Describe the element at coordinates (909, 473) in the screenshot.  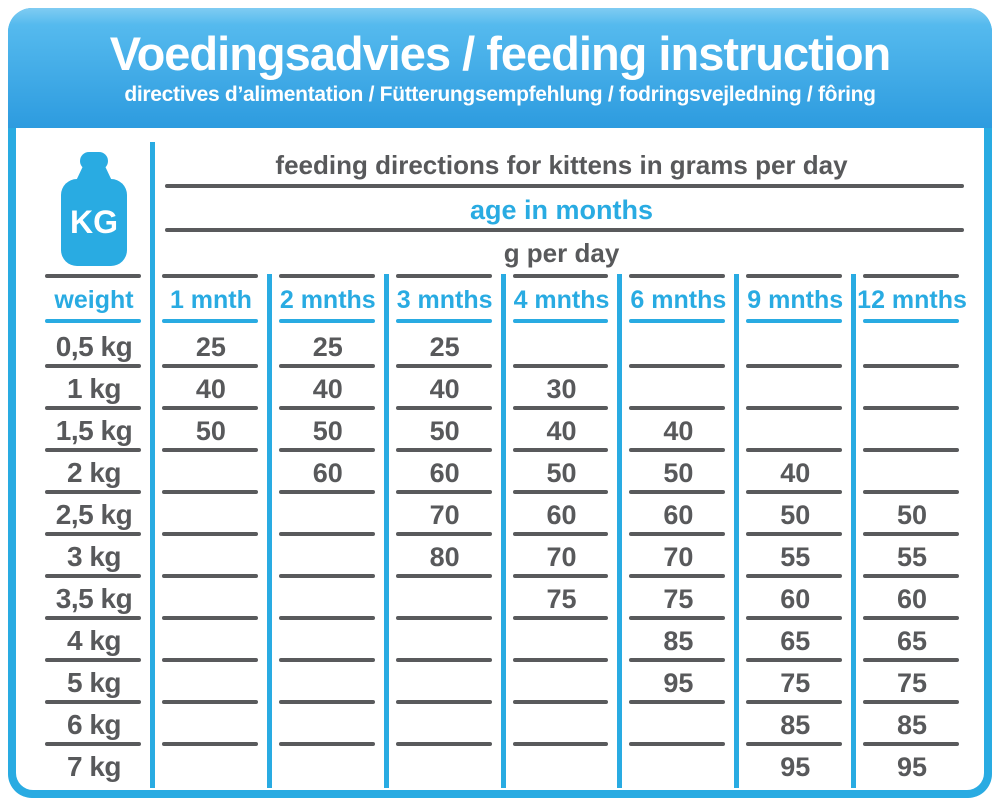
I see `feeding-value-r3-c6` at that location.